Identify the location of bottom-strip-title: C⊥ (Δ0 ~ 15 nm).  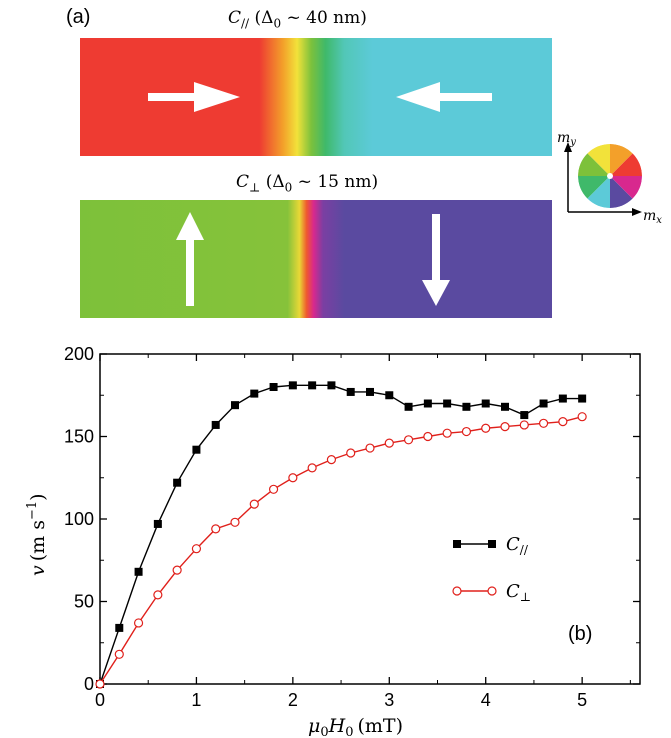
(307, 183).